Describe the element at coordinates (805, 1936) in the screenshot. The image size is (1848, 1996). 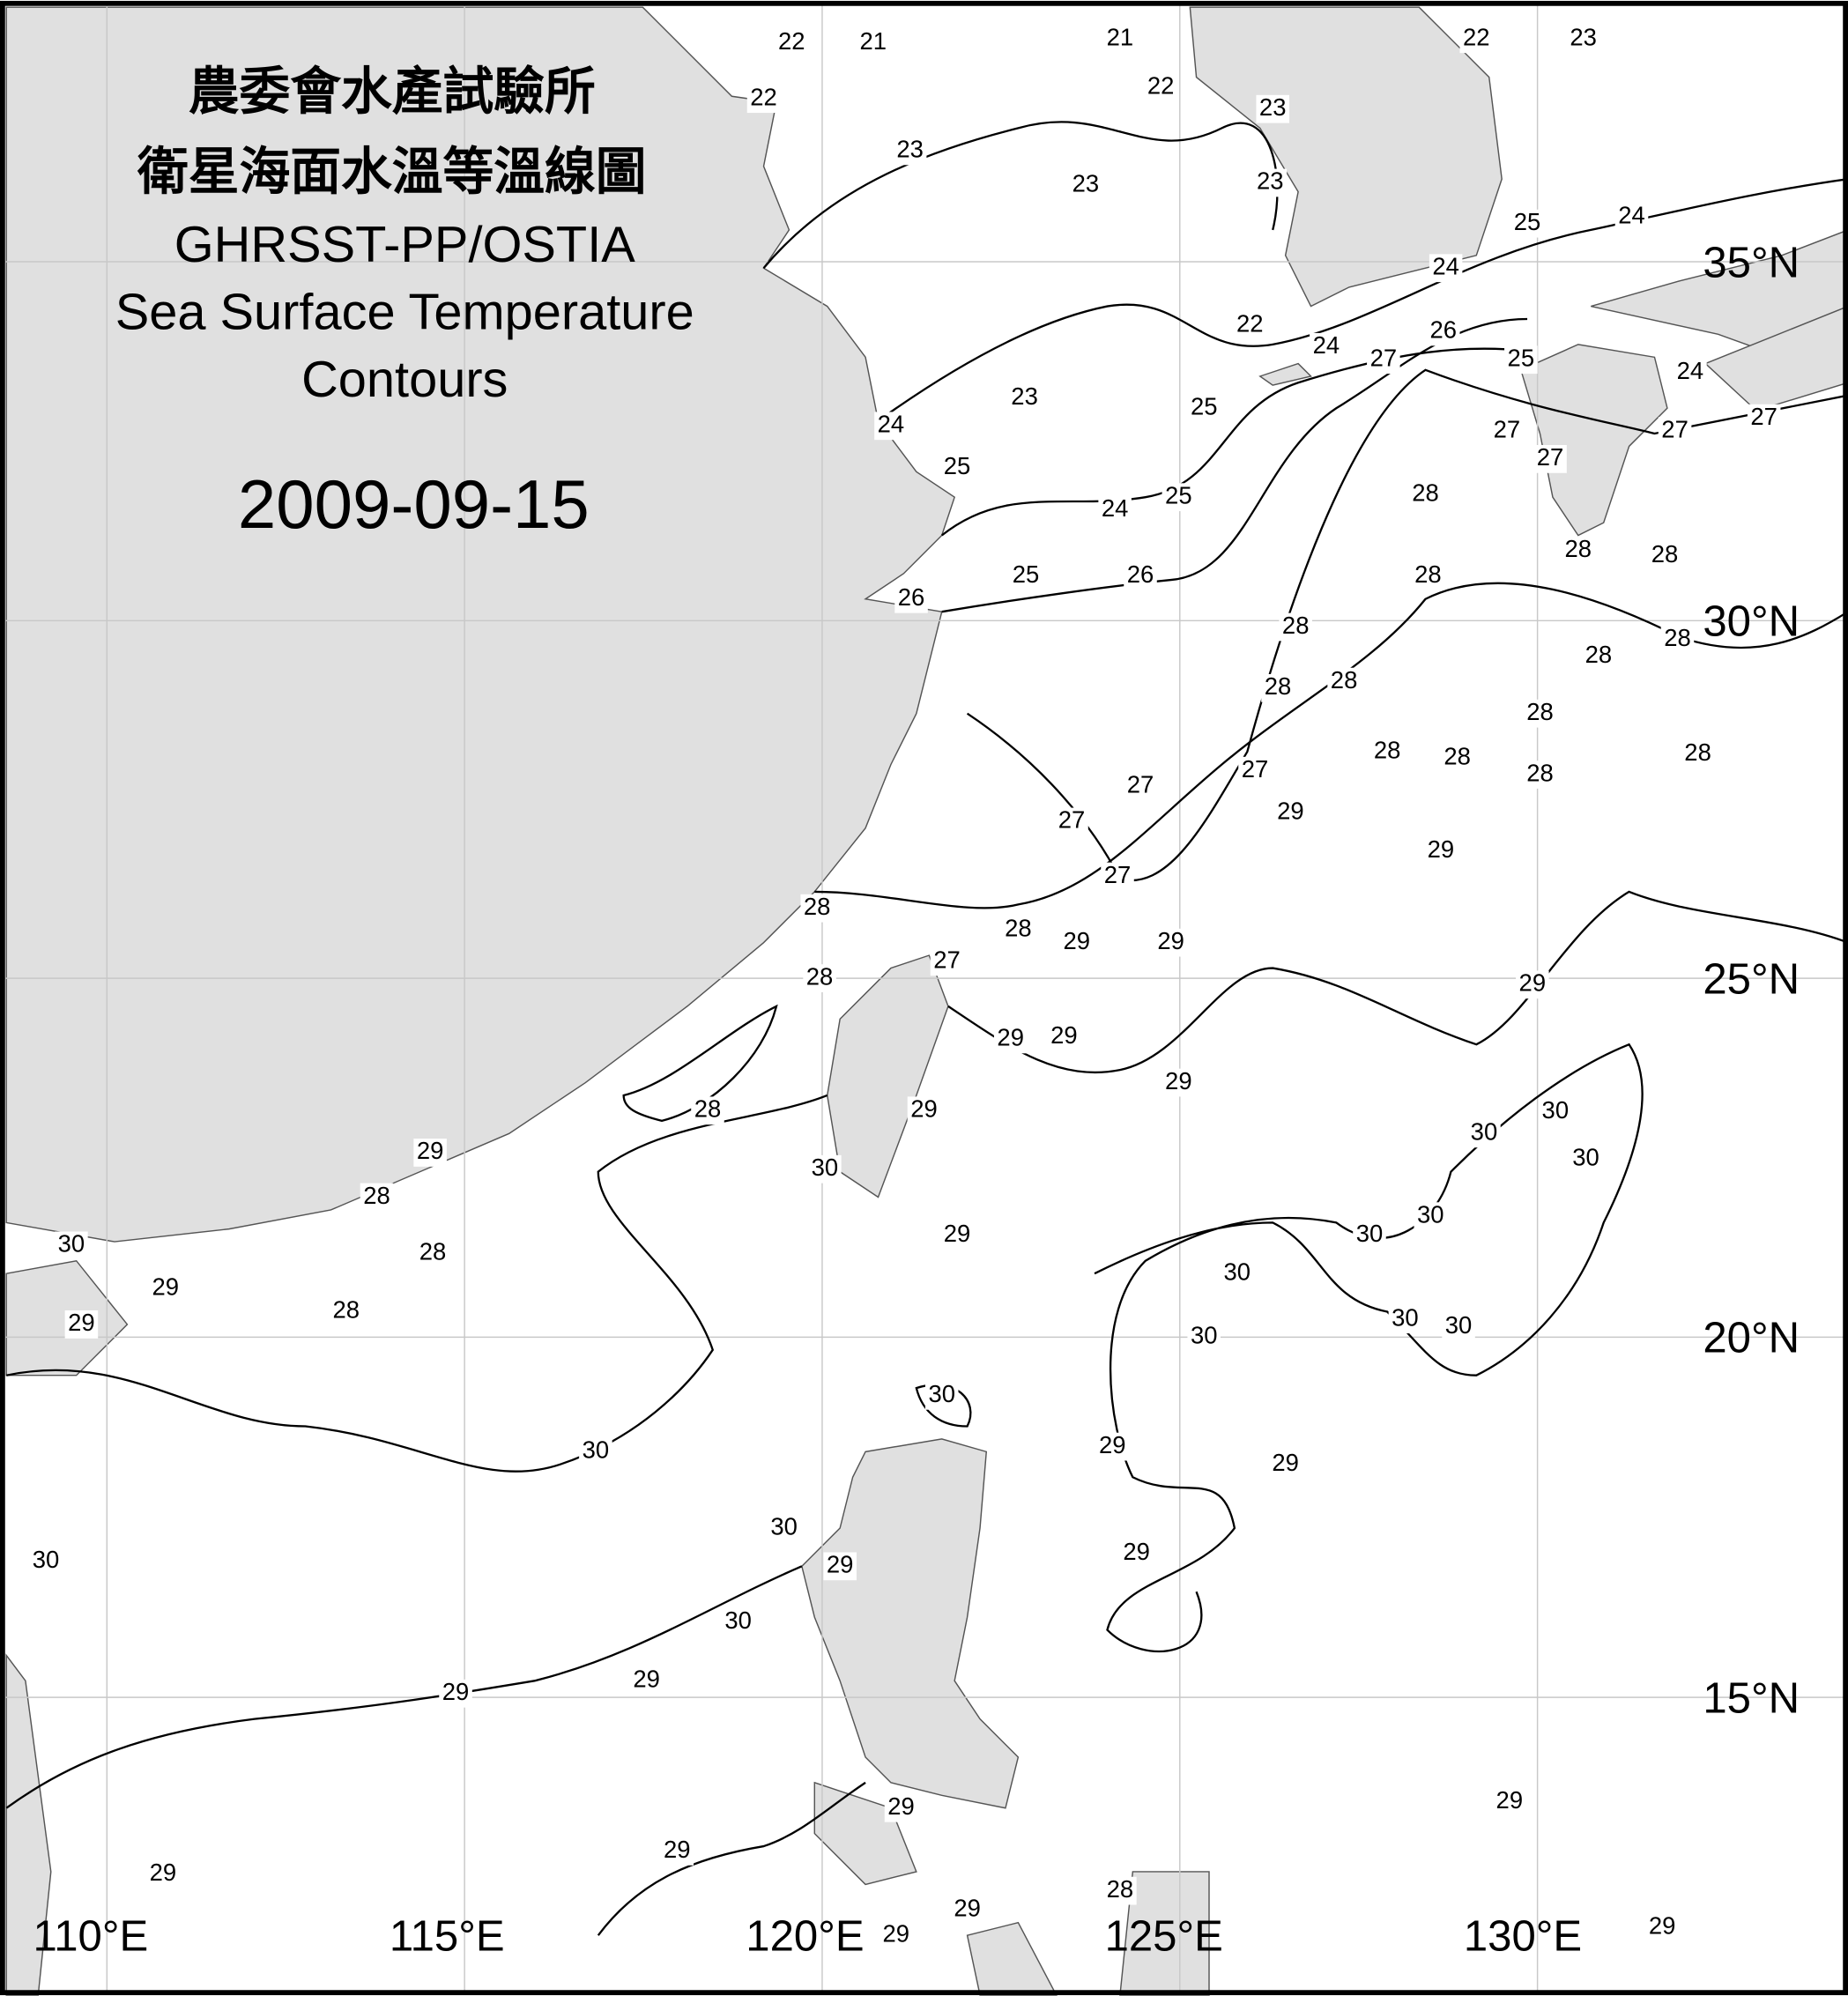
I see `lon-label-120e: 120°E` at that location.